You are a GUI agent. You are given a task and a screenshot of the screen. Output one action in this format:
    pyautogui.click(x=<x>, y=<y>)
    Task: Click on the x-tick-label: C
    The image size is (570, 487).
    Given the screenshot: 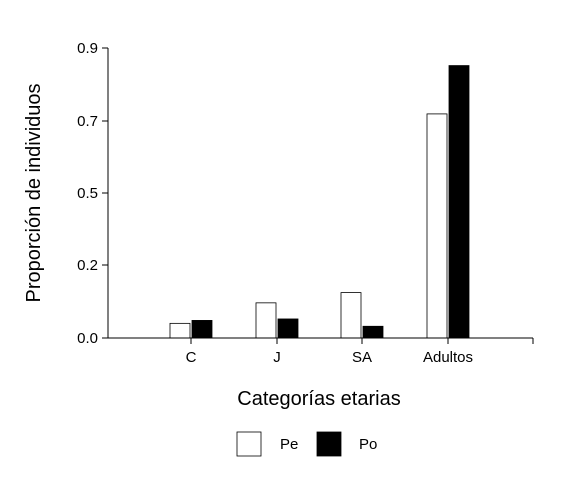 What is the action you would take?
    pyautogui.click(x=191, y=357)
    